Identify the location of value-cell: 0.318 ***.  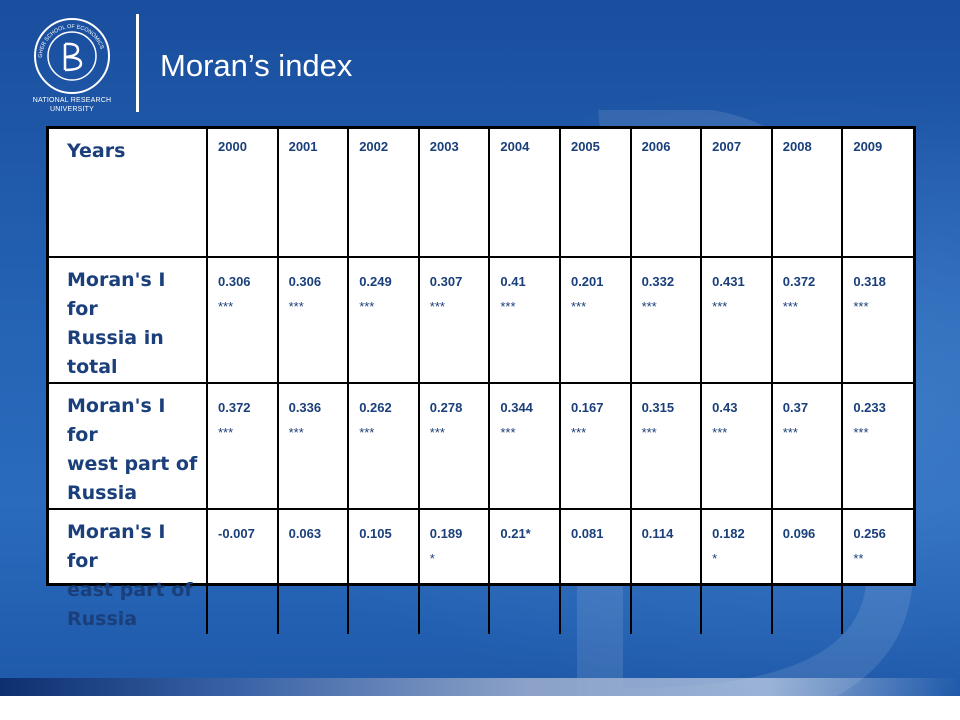
(877, 320).